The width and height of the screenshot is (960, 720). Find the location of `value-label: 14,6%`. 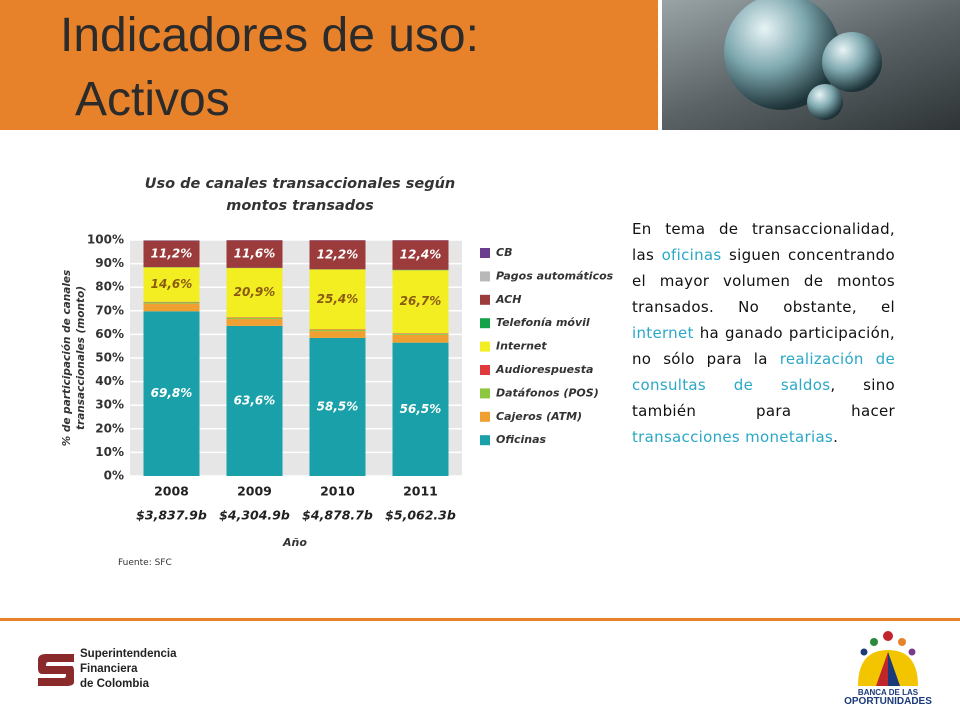

value-label: 14,6% is located at coordinates (172, 284).